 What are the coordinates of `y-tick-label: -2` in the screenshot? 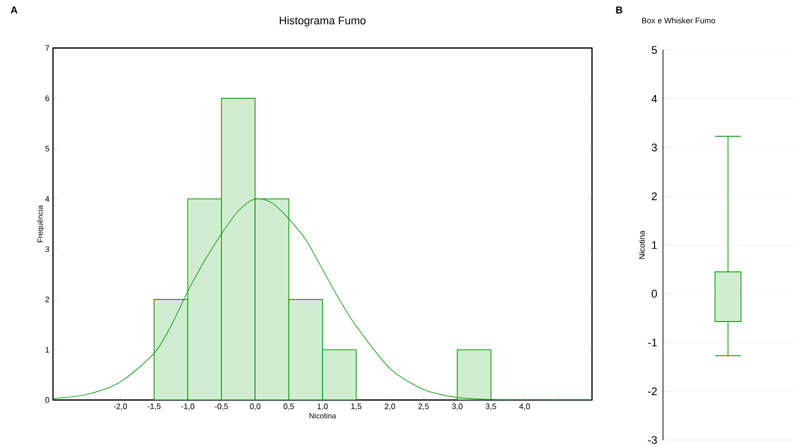 It's located at (652, 391).